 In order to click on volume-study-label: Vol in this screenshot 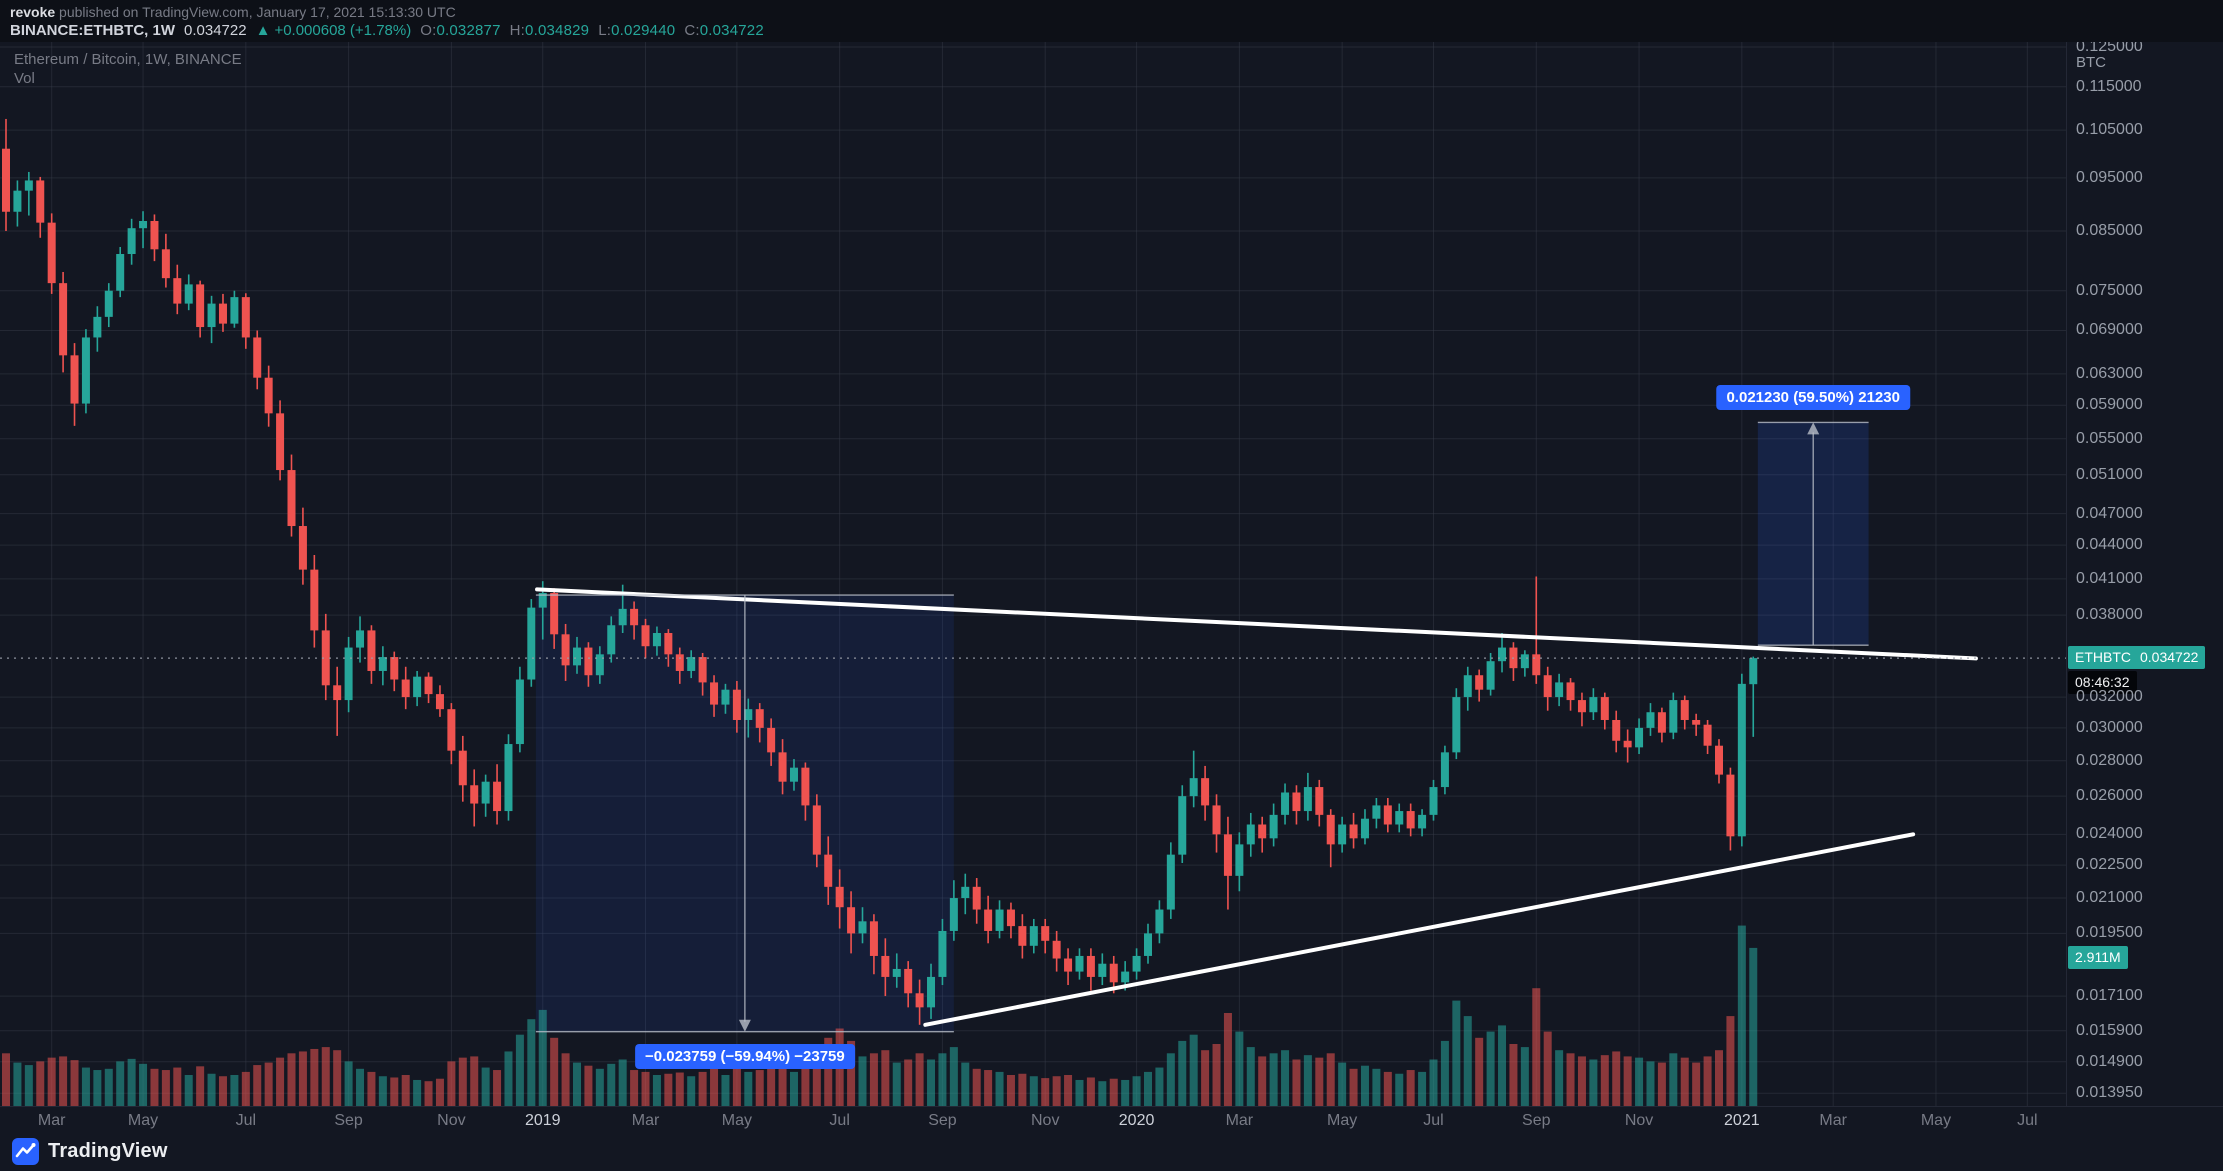, I will do `click(24, 78)`.